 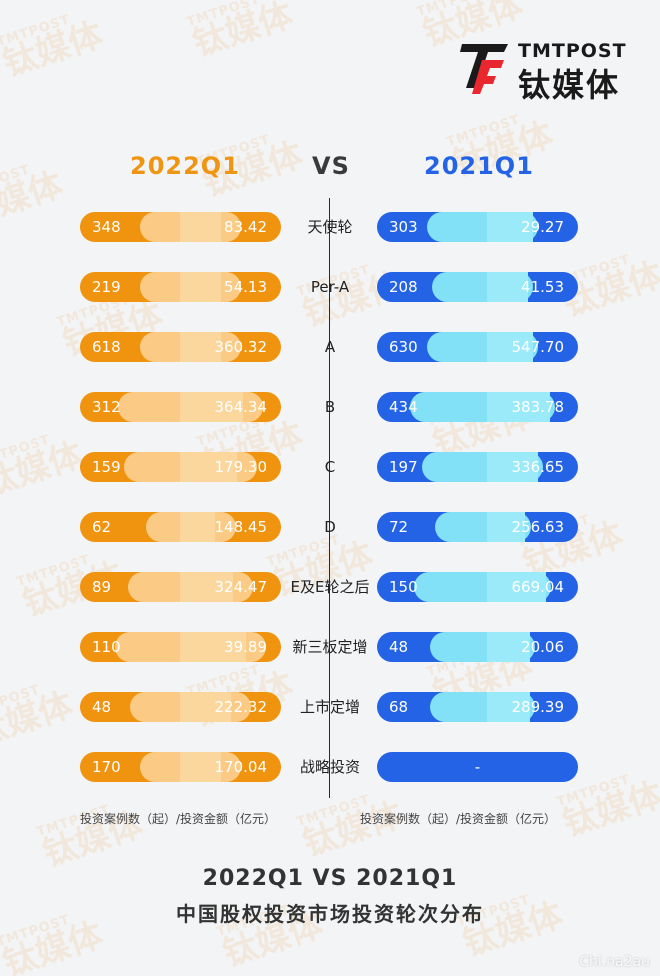 I want to click on bar-2022q1: 312 364.34, so click(x=180, y=407).